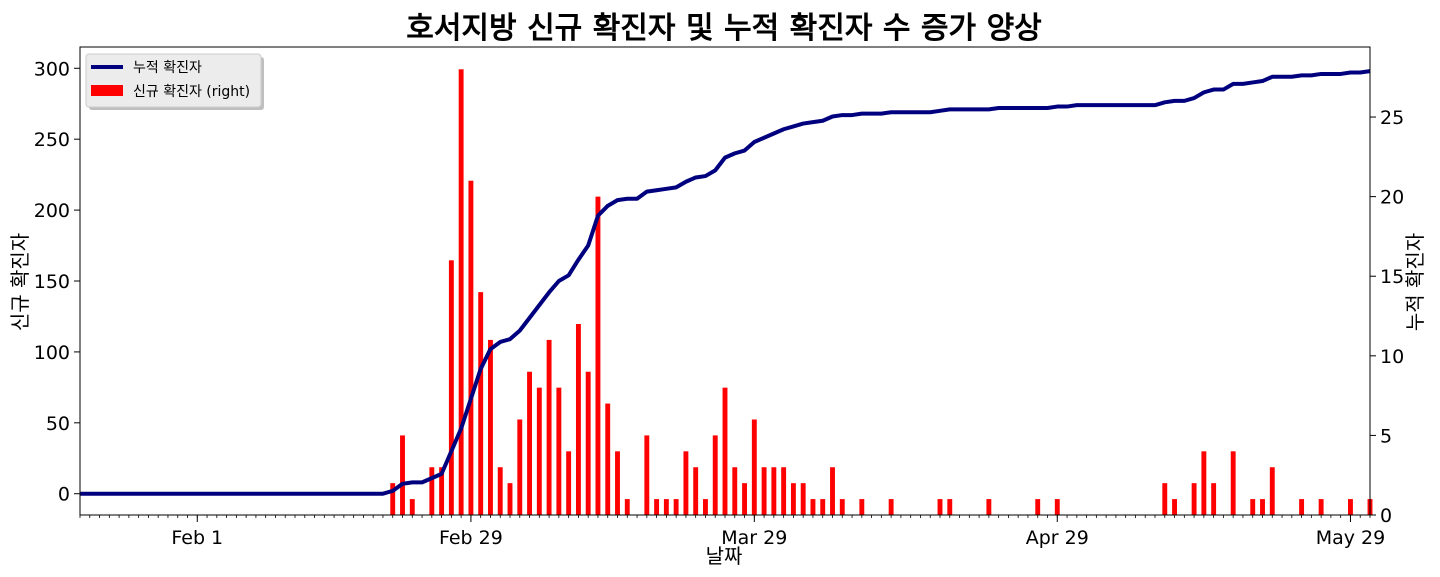 This screenshot has height=577, width=1440. Describe the element at coordinates (1351, 538) in the screenshot. I see `x-tick-label: May 29` at that location.